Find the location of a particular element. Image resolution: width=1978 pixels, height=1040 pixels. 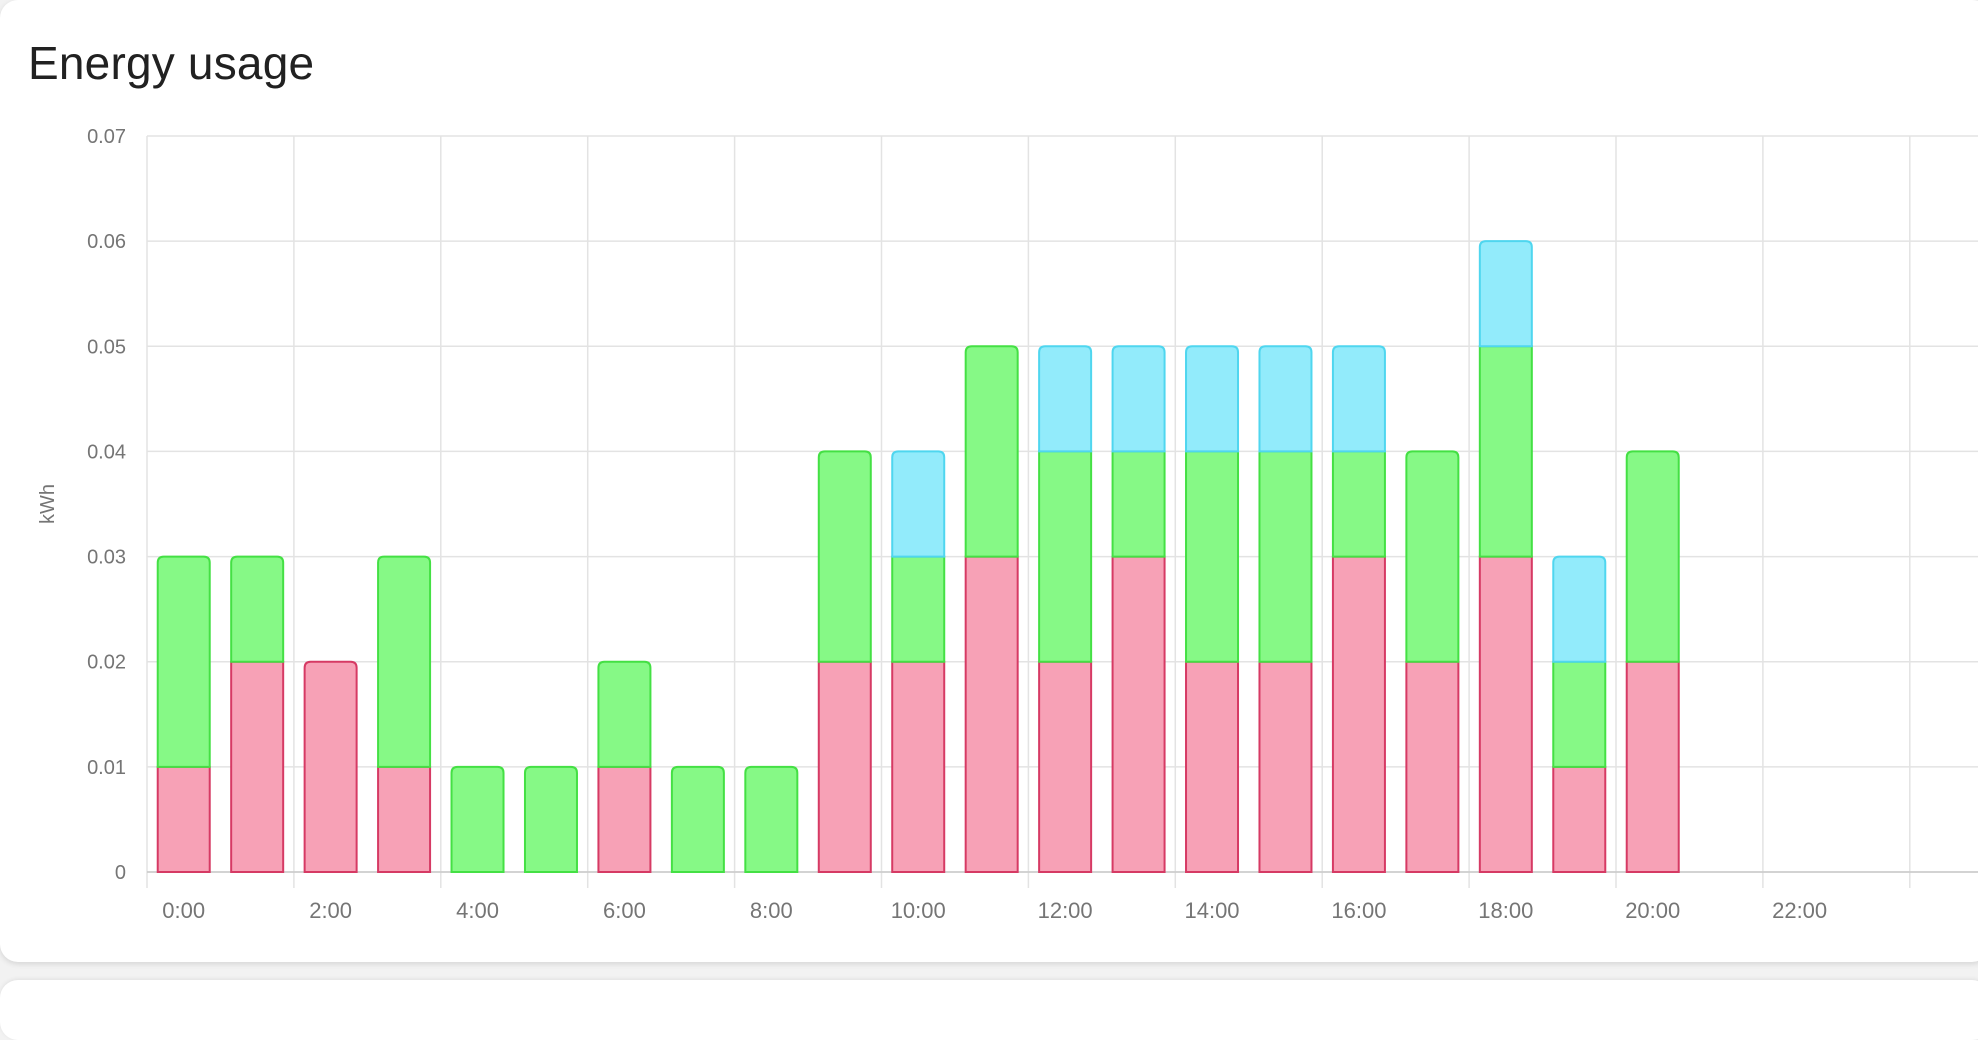

x-tick-label: 20:00 is located at coordinates (1652, 910).